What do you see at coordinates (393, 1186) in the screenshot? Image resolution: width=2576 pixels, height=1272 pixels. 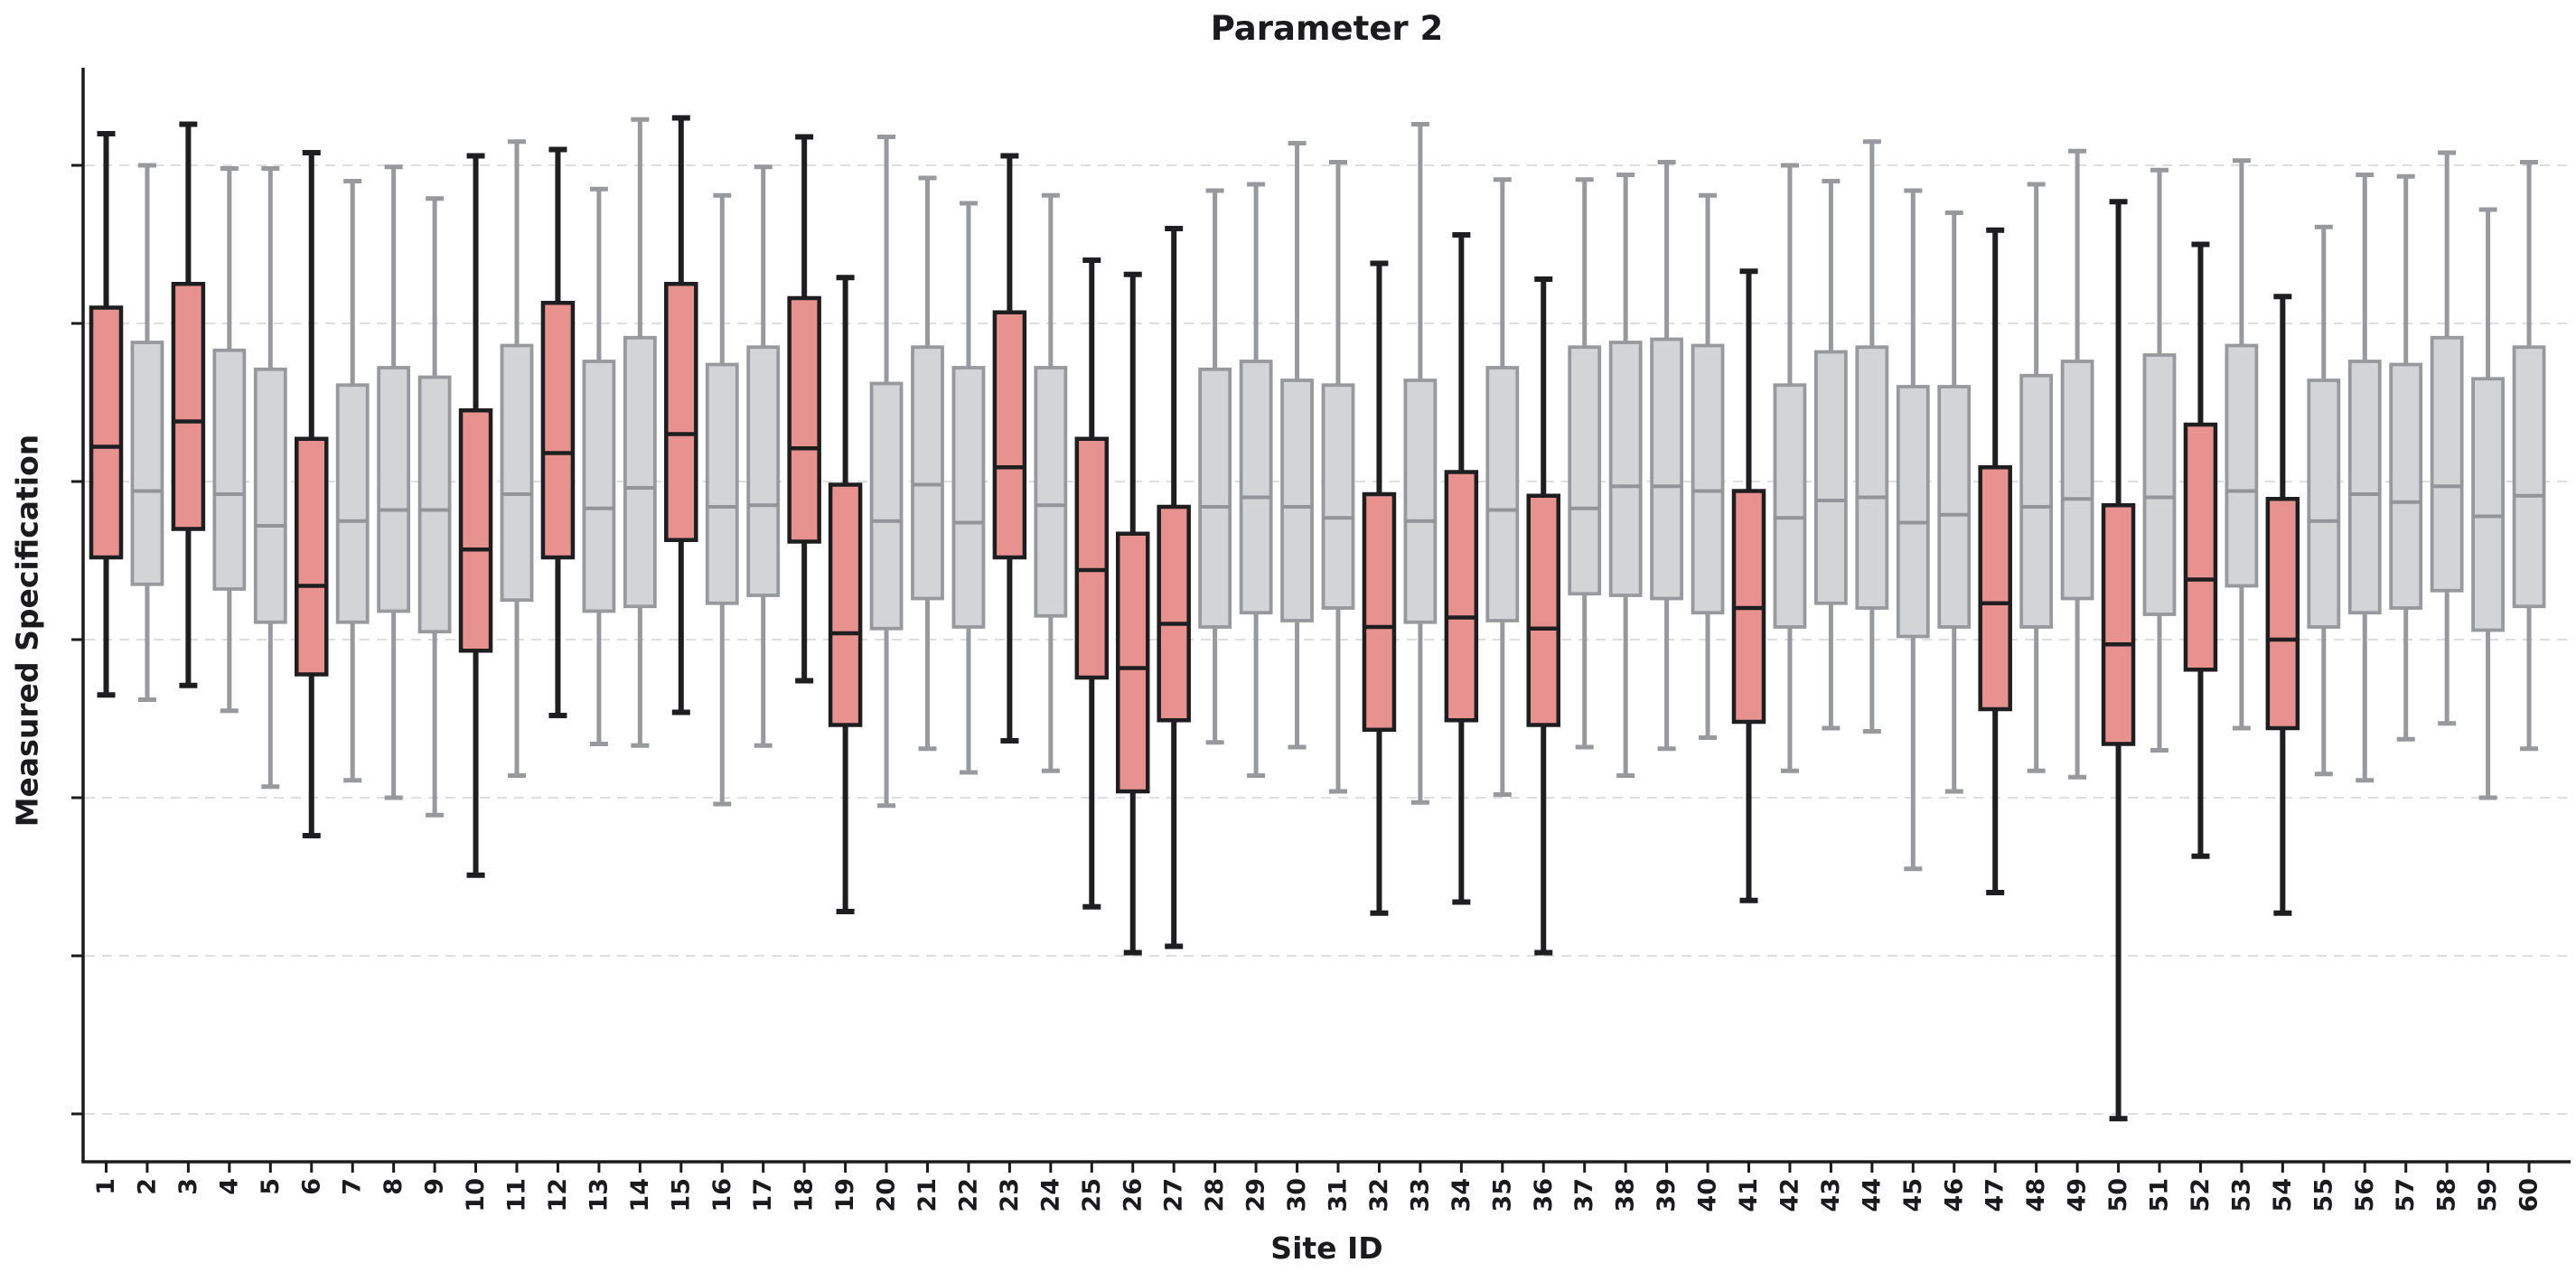 I see `x-tick-label: 8` at bounding box center [393, 1186].